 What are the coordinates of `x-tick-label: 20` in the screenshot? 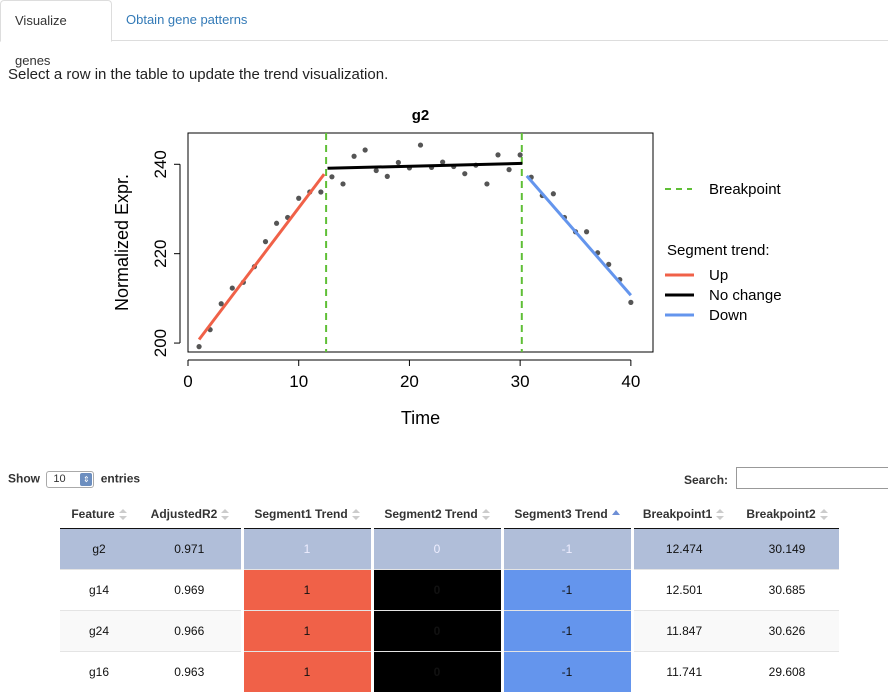 It's located at (409, 381).